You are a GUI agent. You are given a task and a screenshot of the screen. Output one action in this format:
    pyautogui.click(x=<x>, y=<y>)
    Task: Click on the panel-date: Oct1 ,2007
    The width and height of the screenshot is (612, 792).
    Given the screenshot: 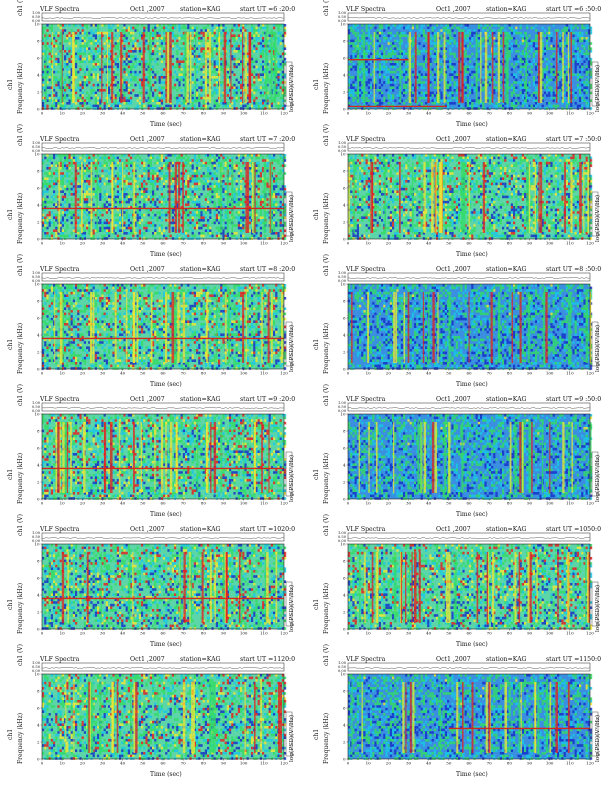 What is the action you would take?
    pyautogui.click(x=147, y=659)
    